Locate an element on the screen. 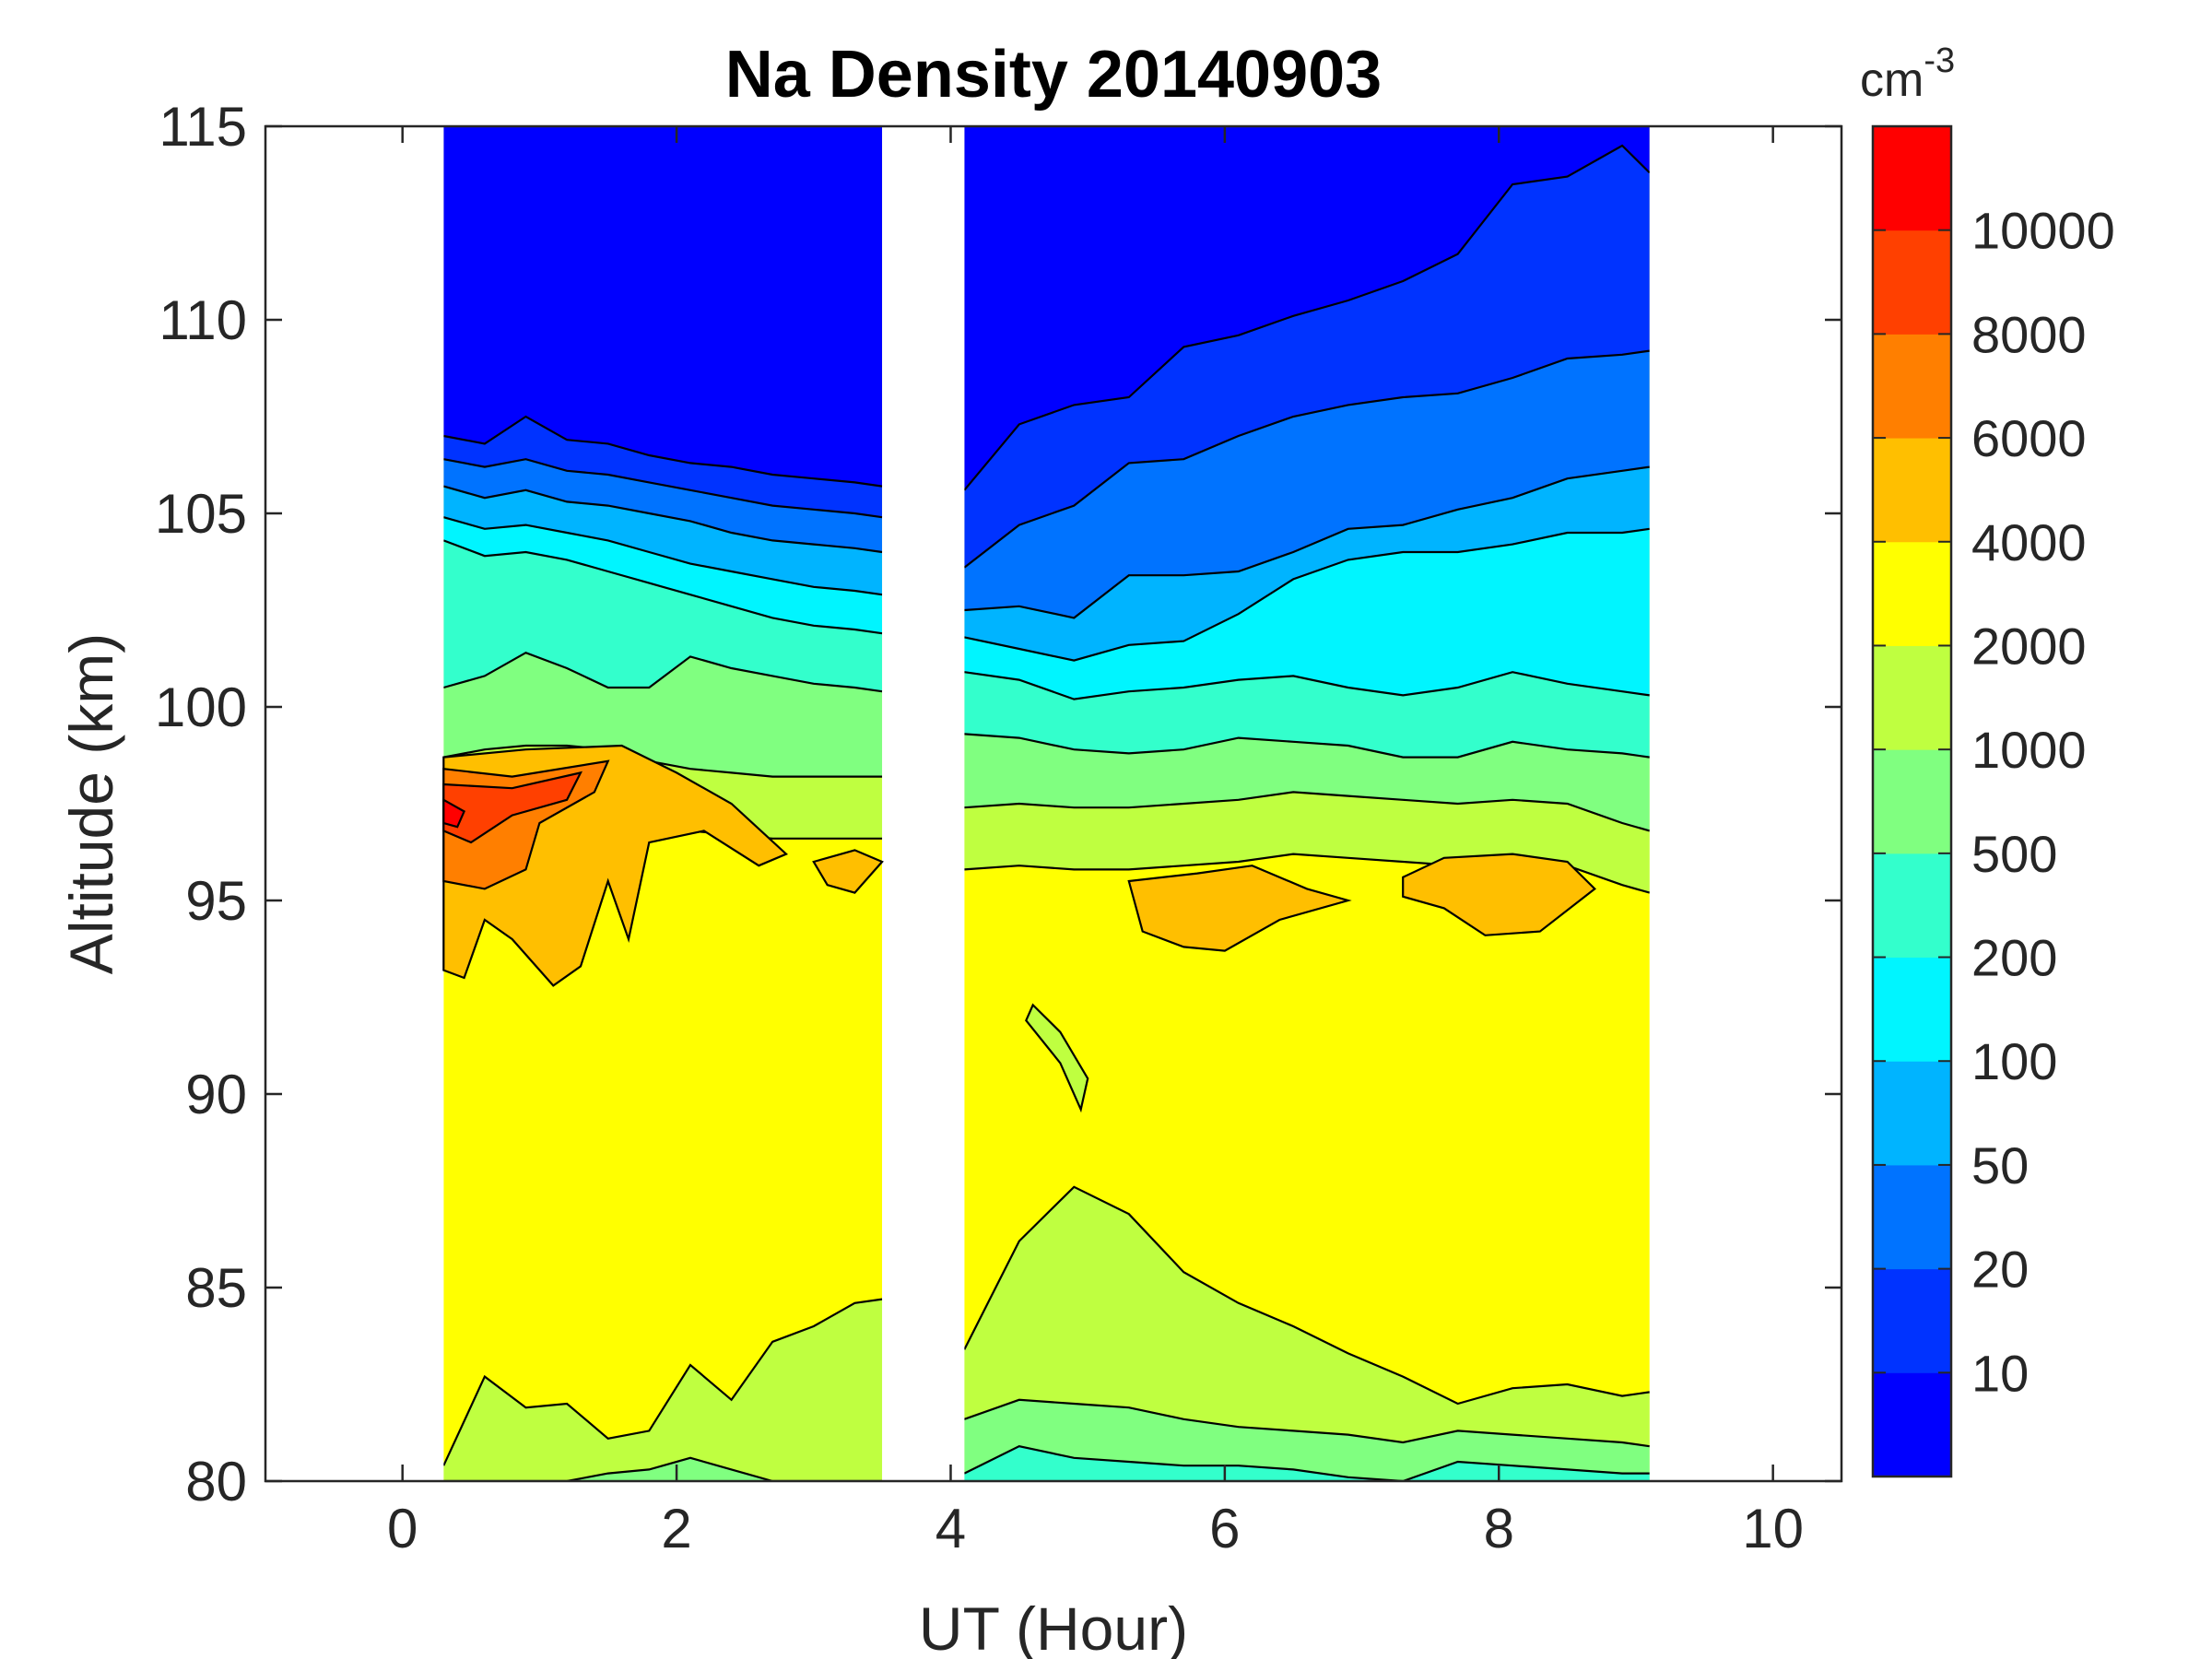  x-tick-label-8: 8 is located at coordinates (1499, 1528).